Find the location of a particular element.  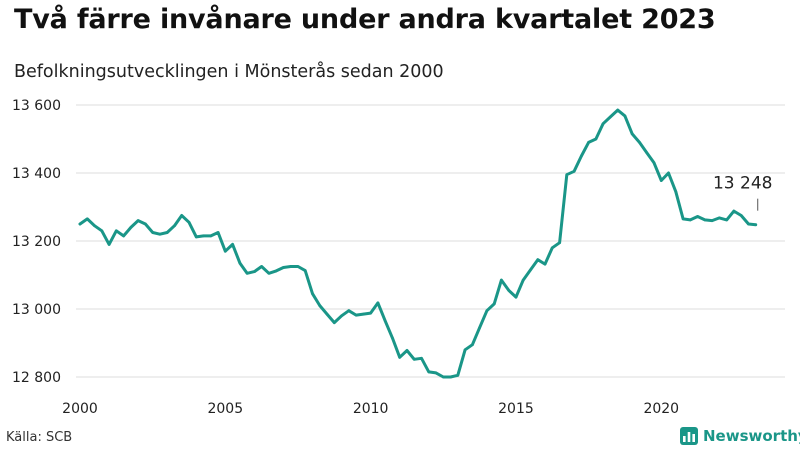

y-tick-label: 12 800 is located at coordinates (36, 378).